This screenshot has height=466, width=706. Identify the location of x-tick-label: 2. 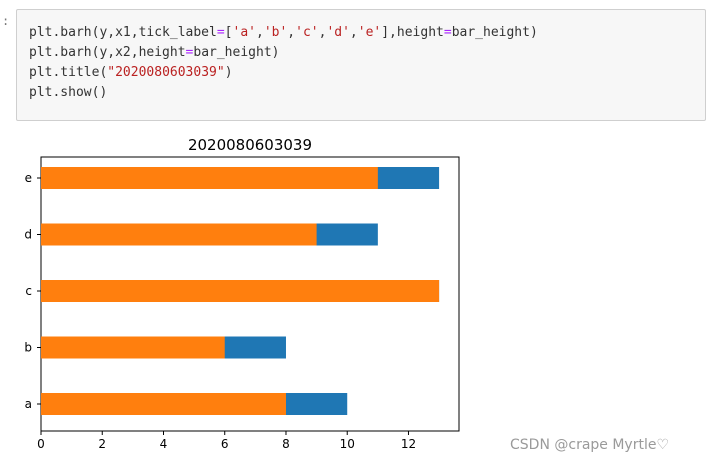
(102, 444).